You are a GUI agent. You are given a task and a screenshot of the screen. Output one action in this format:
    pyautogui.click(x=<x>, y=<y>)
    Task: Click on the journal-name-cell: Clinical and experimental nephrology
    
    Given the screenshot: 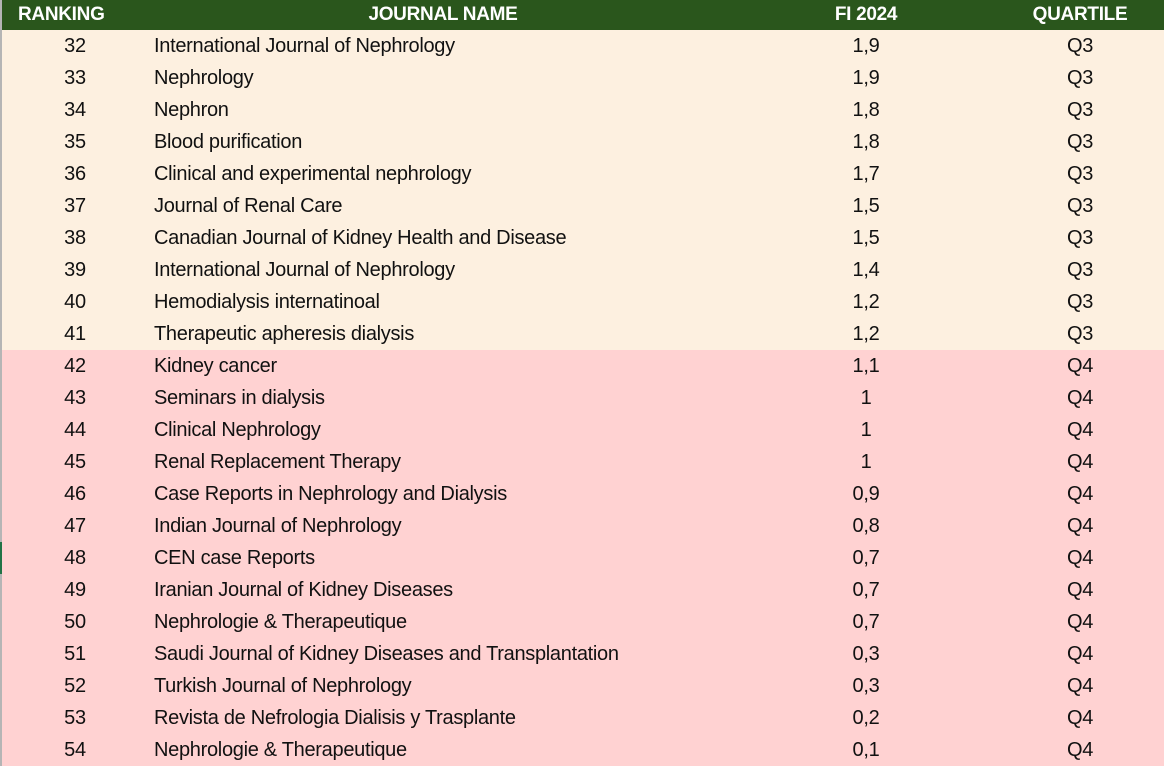 What is the action you would take?
    pyautogui.click(x=443, y=174)
    